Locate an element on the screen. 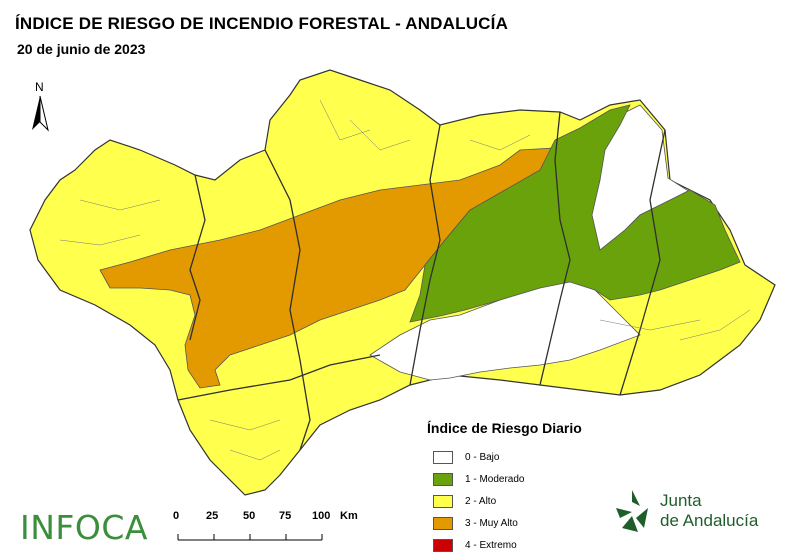 Image resolution: width=793 pixels, height=560 pixels. north-label: N is located at coordinates (39, 87).